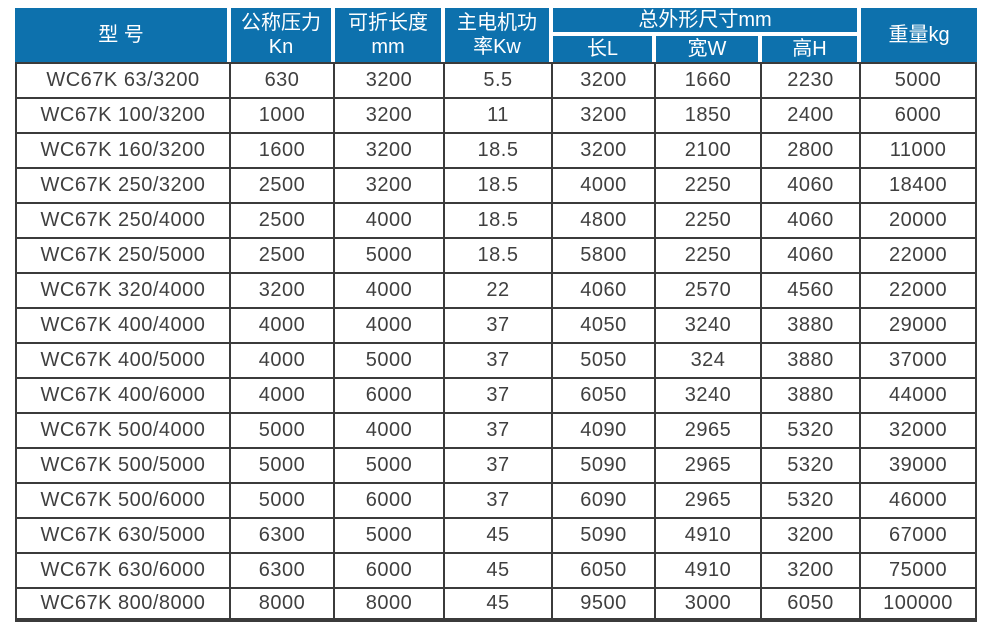 Image resolution: width=992 pixels, height=641 pixels. Describe the element at coordinates (812, 184) in the screenshot. I see `cell-dims-height: 4060` at that location.